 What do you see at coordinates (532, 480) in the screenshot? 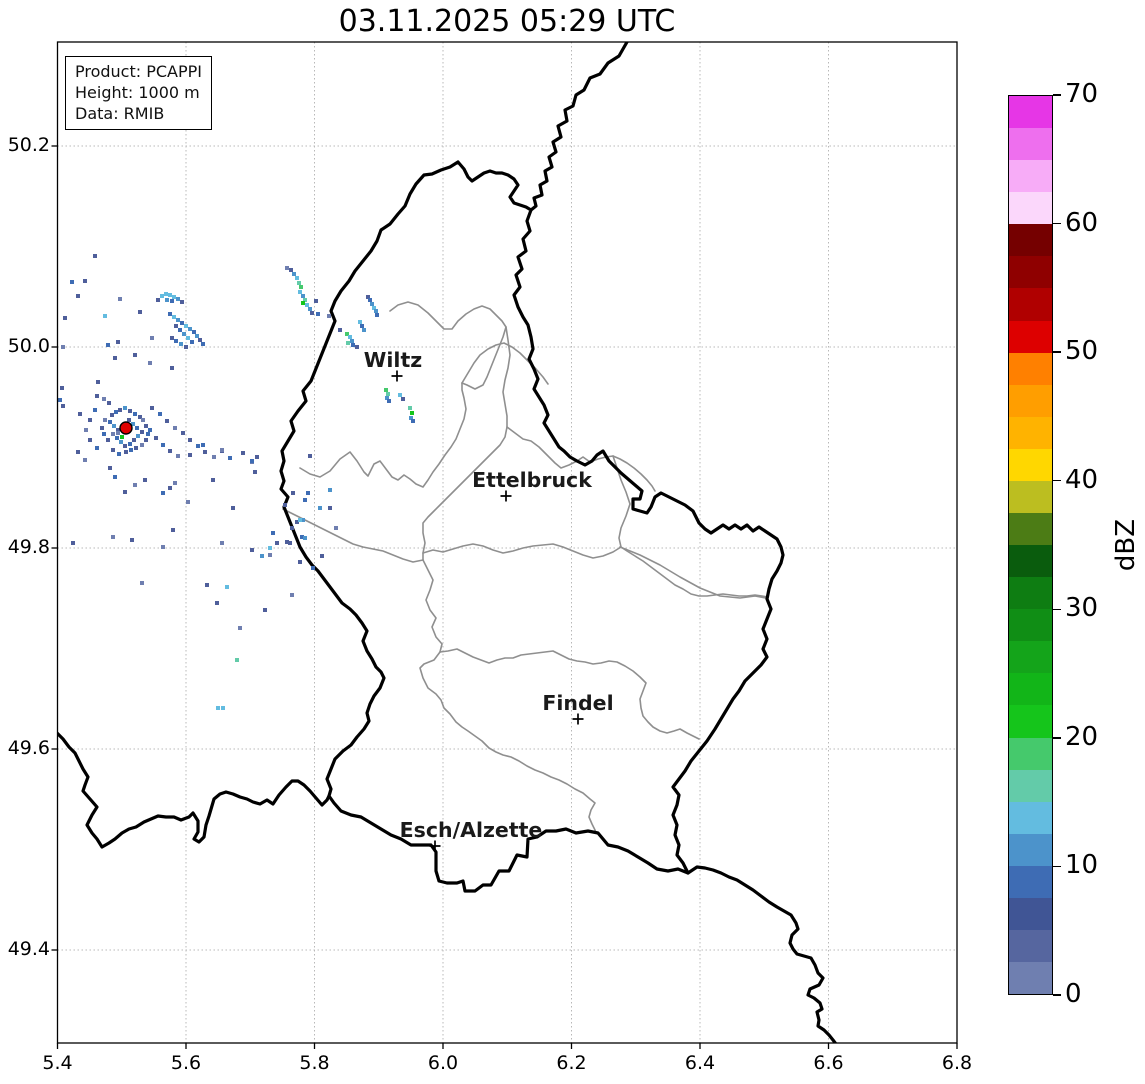
I see `city-label: Ettelbruck` at bounding box center [532, 480].